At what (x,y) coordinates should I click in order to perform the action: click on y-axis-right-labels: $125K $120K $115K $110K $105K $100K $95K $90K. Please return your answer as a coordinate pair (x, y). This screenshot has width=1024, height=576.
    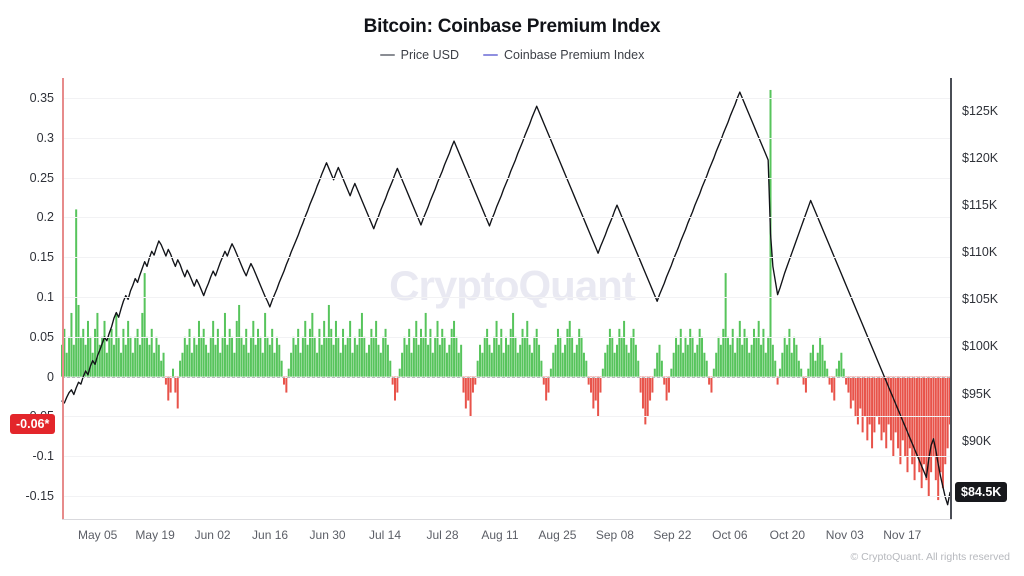
    Looking at the image, I should click on (993, 288).